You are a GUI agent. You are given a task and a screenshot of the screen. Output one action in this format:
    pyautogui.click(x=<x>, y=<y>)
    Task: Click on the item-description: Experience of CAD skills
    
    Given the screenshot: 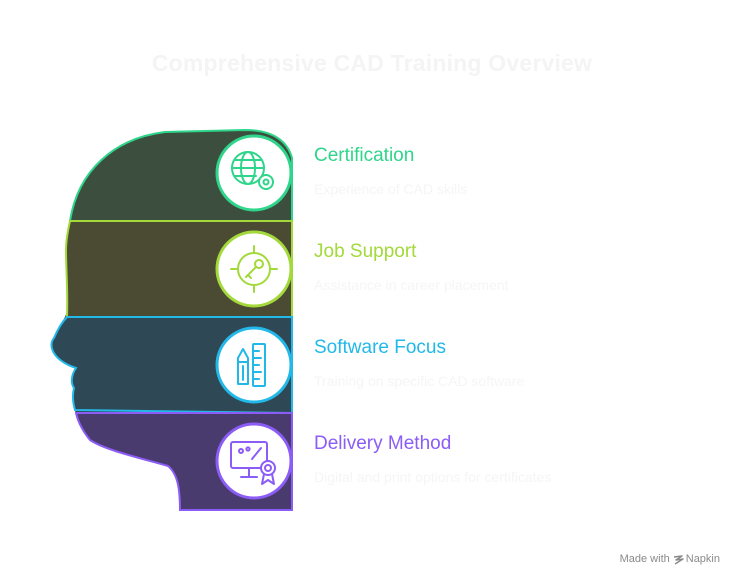 What is the action you would take?
    pyautogui.click(x=391, y=189)
    